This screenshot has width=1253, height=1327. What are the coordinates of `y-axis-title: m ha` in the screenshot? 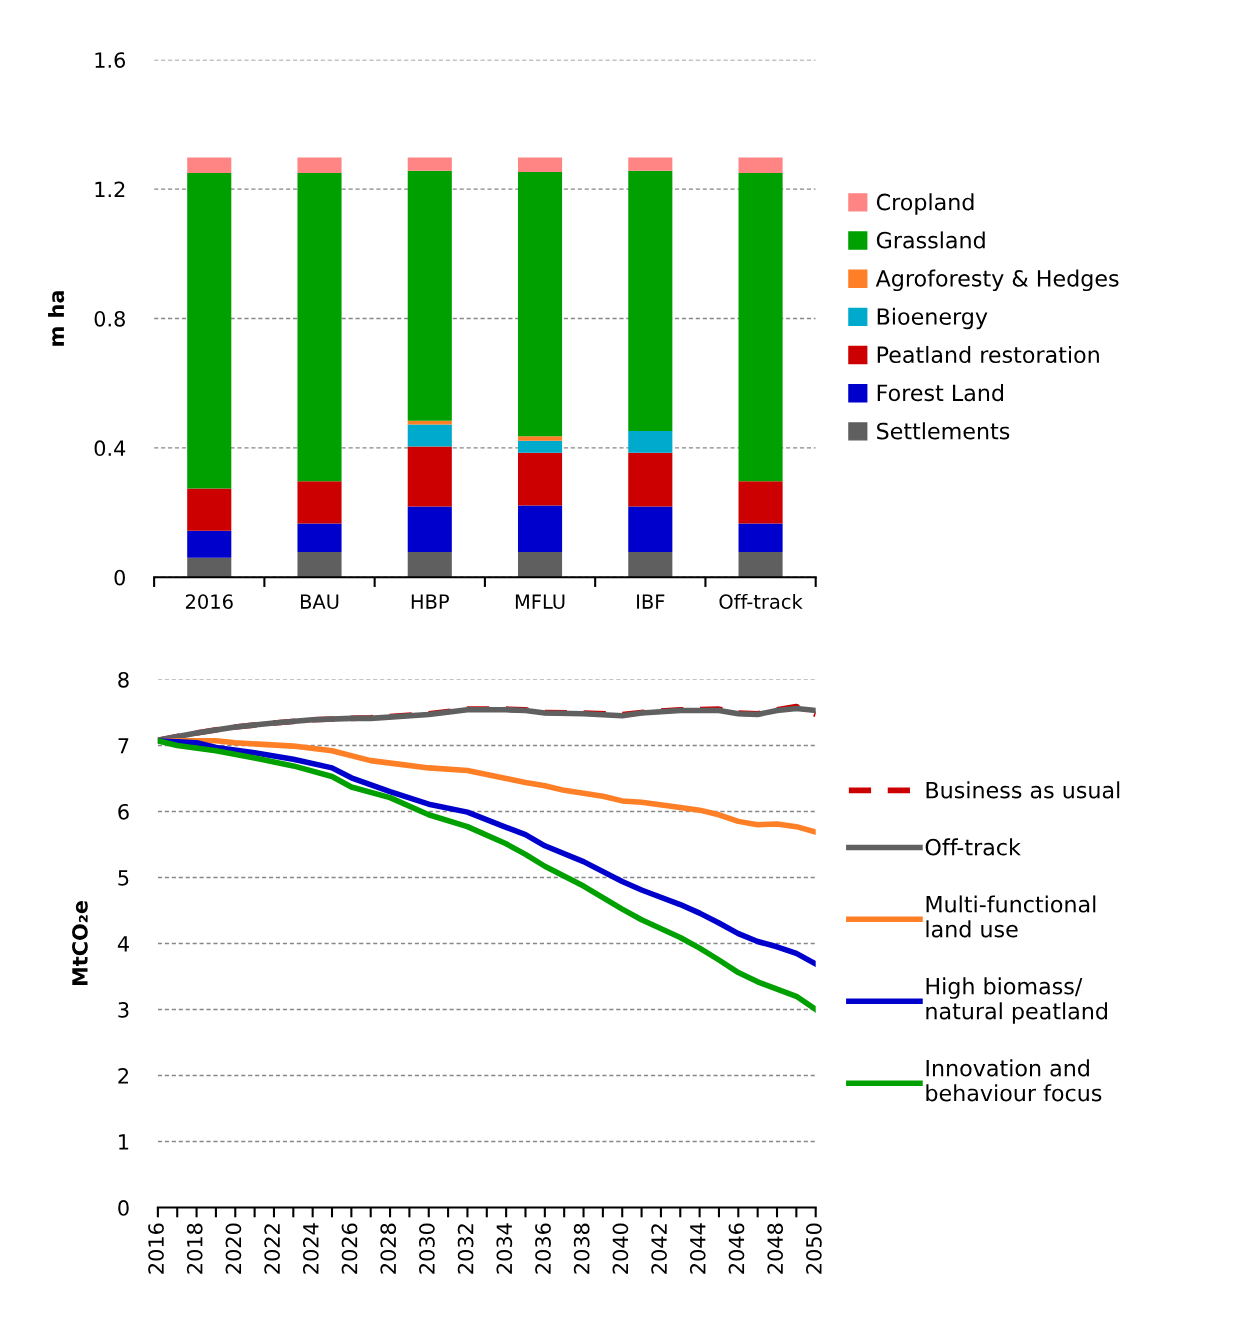 It's located at (56, 318).